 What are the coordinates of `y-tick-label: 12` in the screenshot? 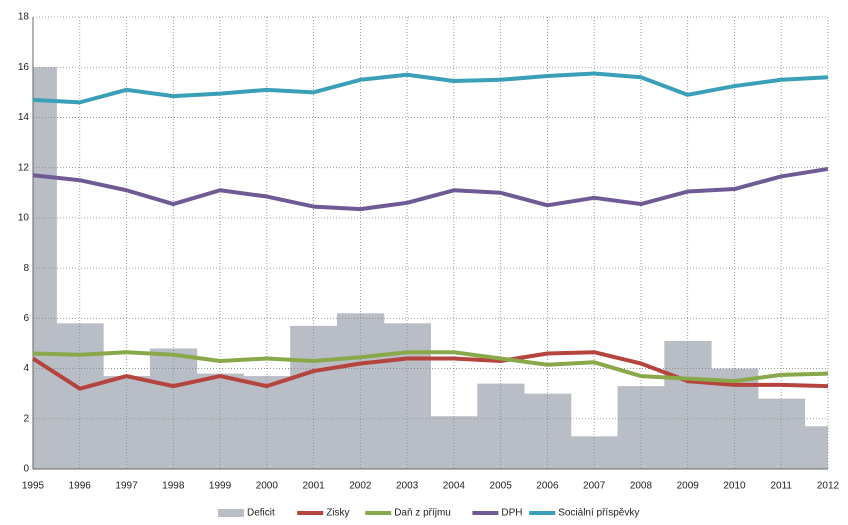 It's located at (24, 167).